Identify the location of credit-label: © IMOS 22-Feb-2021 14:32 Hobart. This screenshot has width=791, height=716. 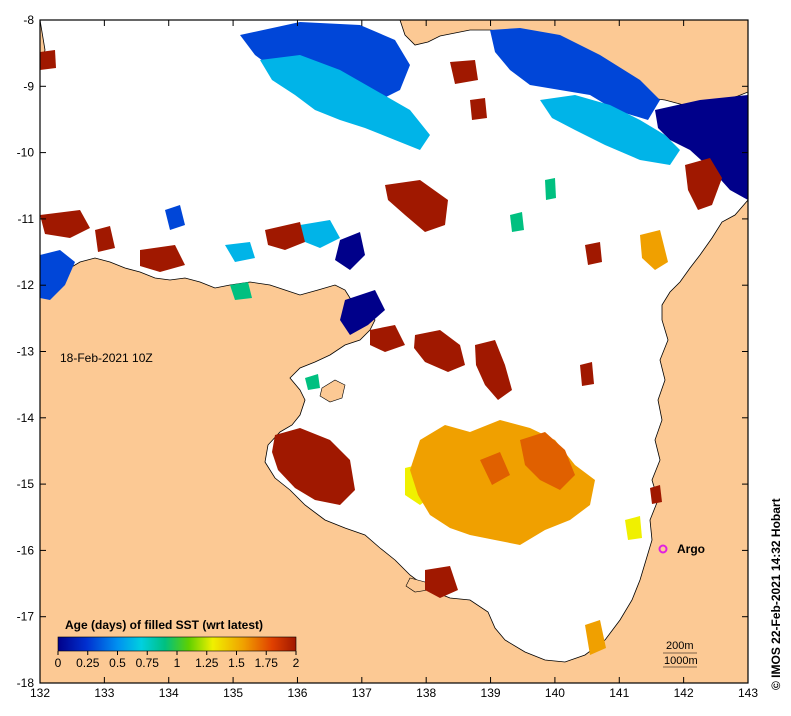
(776, 594).